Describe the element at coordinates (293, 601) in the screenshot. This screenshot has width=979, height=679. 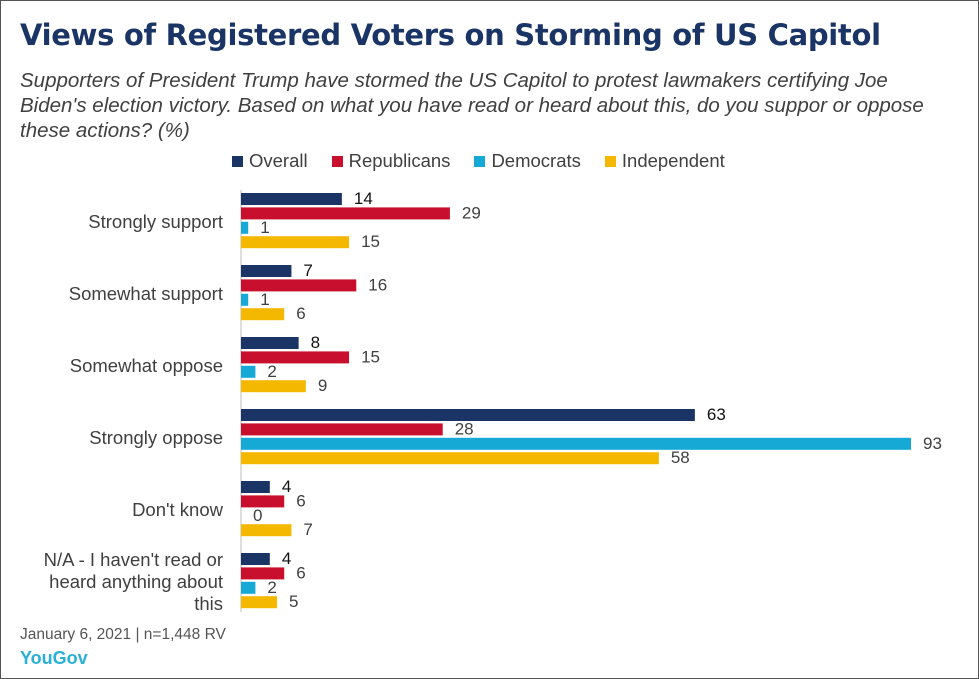
I see `value-label-independent: 5` at that location.